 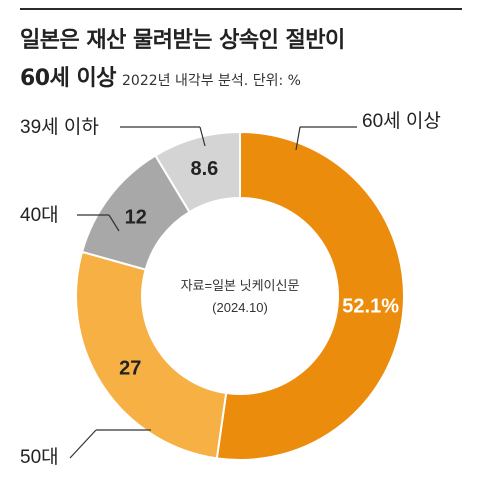 I want to click on slice-category-label: 39세 이하, so click(x=59, y=127).